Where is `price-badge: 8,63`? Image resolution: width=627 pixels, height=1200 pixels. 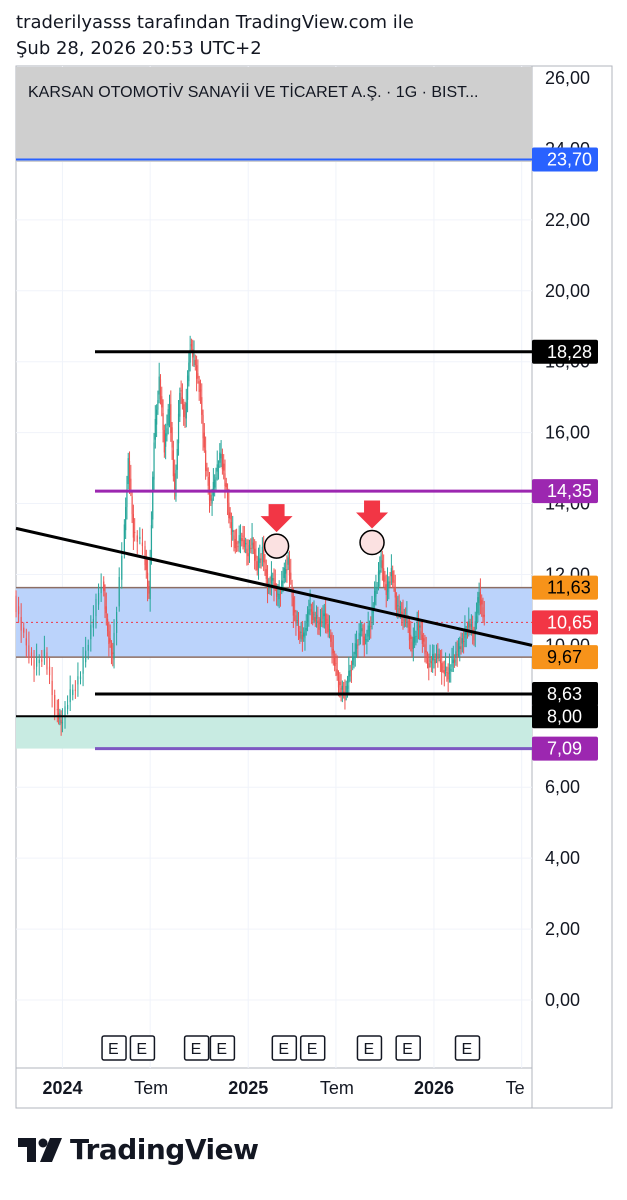 price-badge: 8,63 is located at coordinates (564, 694).